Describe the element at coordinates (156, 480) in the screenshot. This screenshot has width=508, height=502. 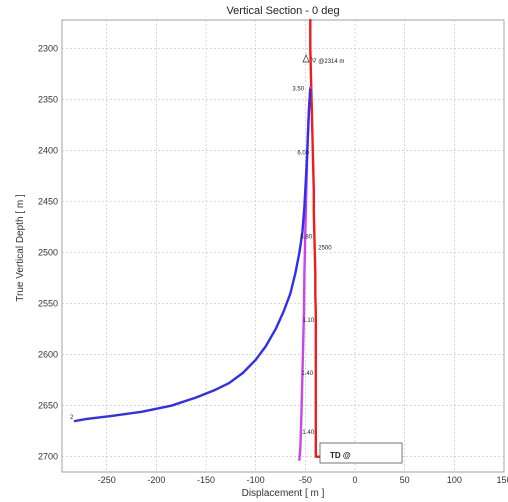
I see `x-tick-label: -200` at that location.